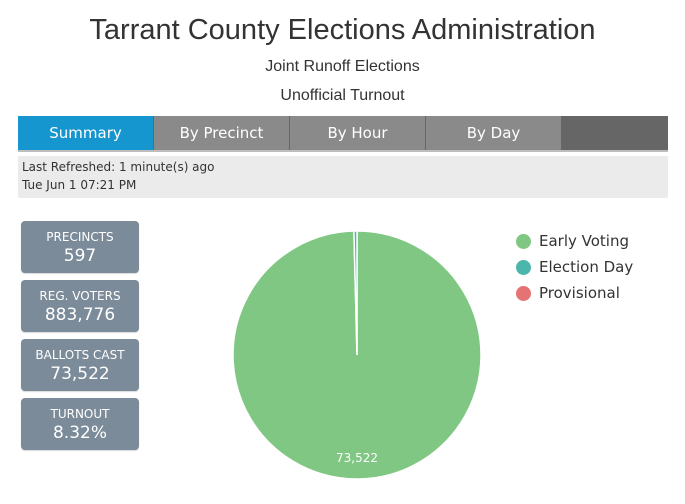 The height and width of the screenshot is (504, 685). Describe the element at coordinates (615, 133) in the screenshot. I see `tab-bar-filler` at that location.